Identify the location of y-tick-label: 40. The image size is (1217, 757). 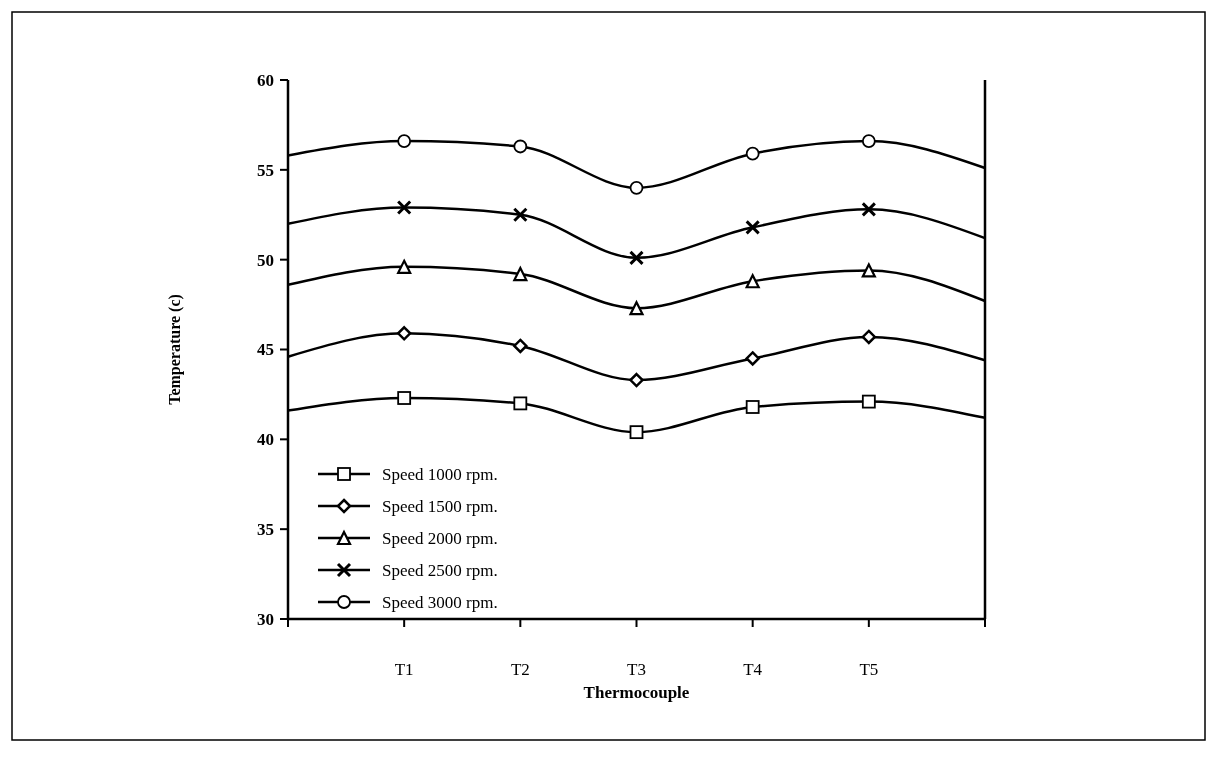
(265, 440).